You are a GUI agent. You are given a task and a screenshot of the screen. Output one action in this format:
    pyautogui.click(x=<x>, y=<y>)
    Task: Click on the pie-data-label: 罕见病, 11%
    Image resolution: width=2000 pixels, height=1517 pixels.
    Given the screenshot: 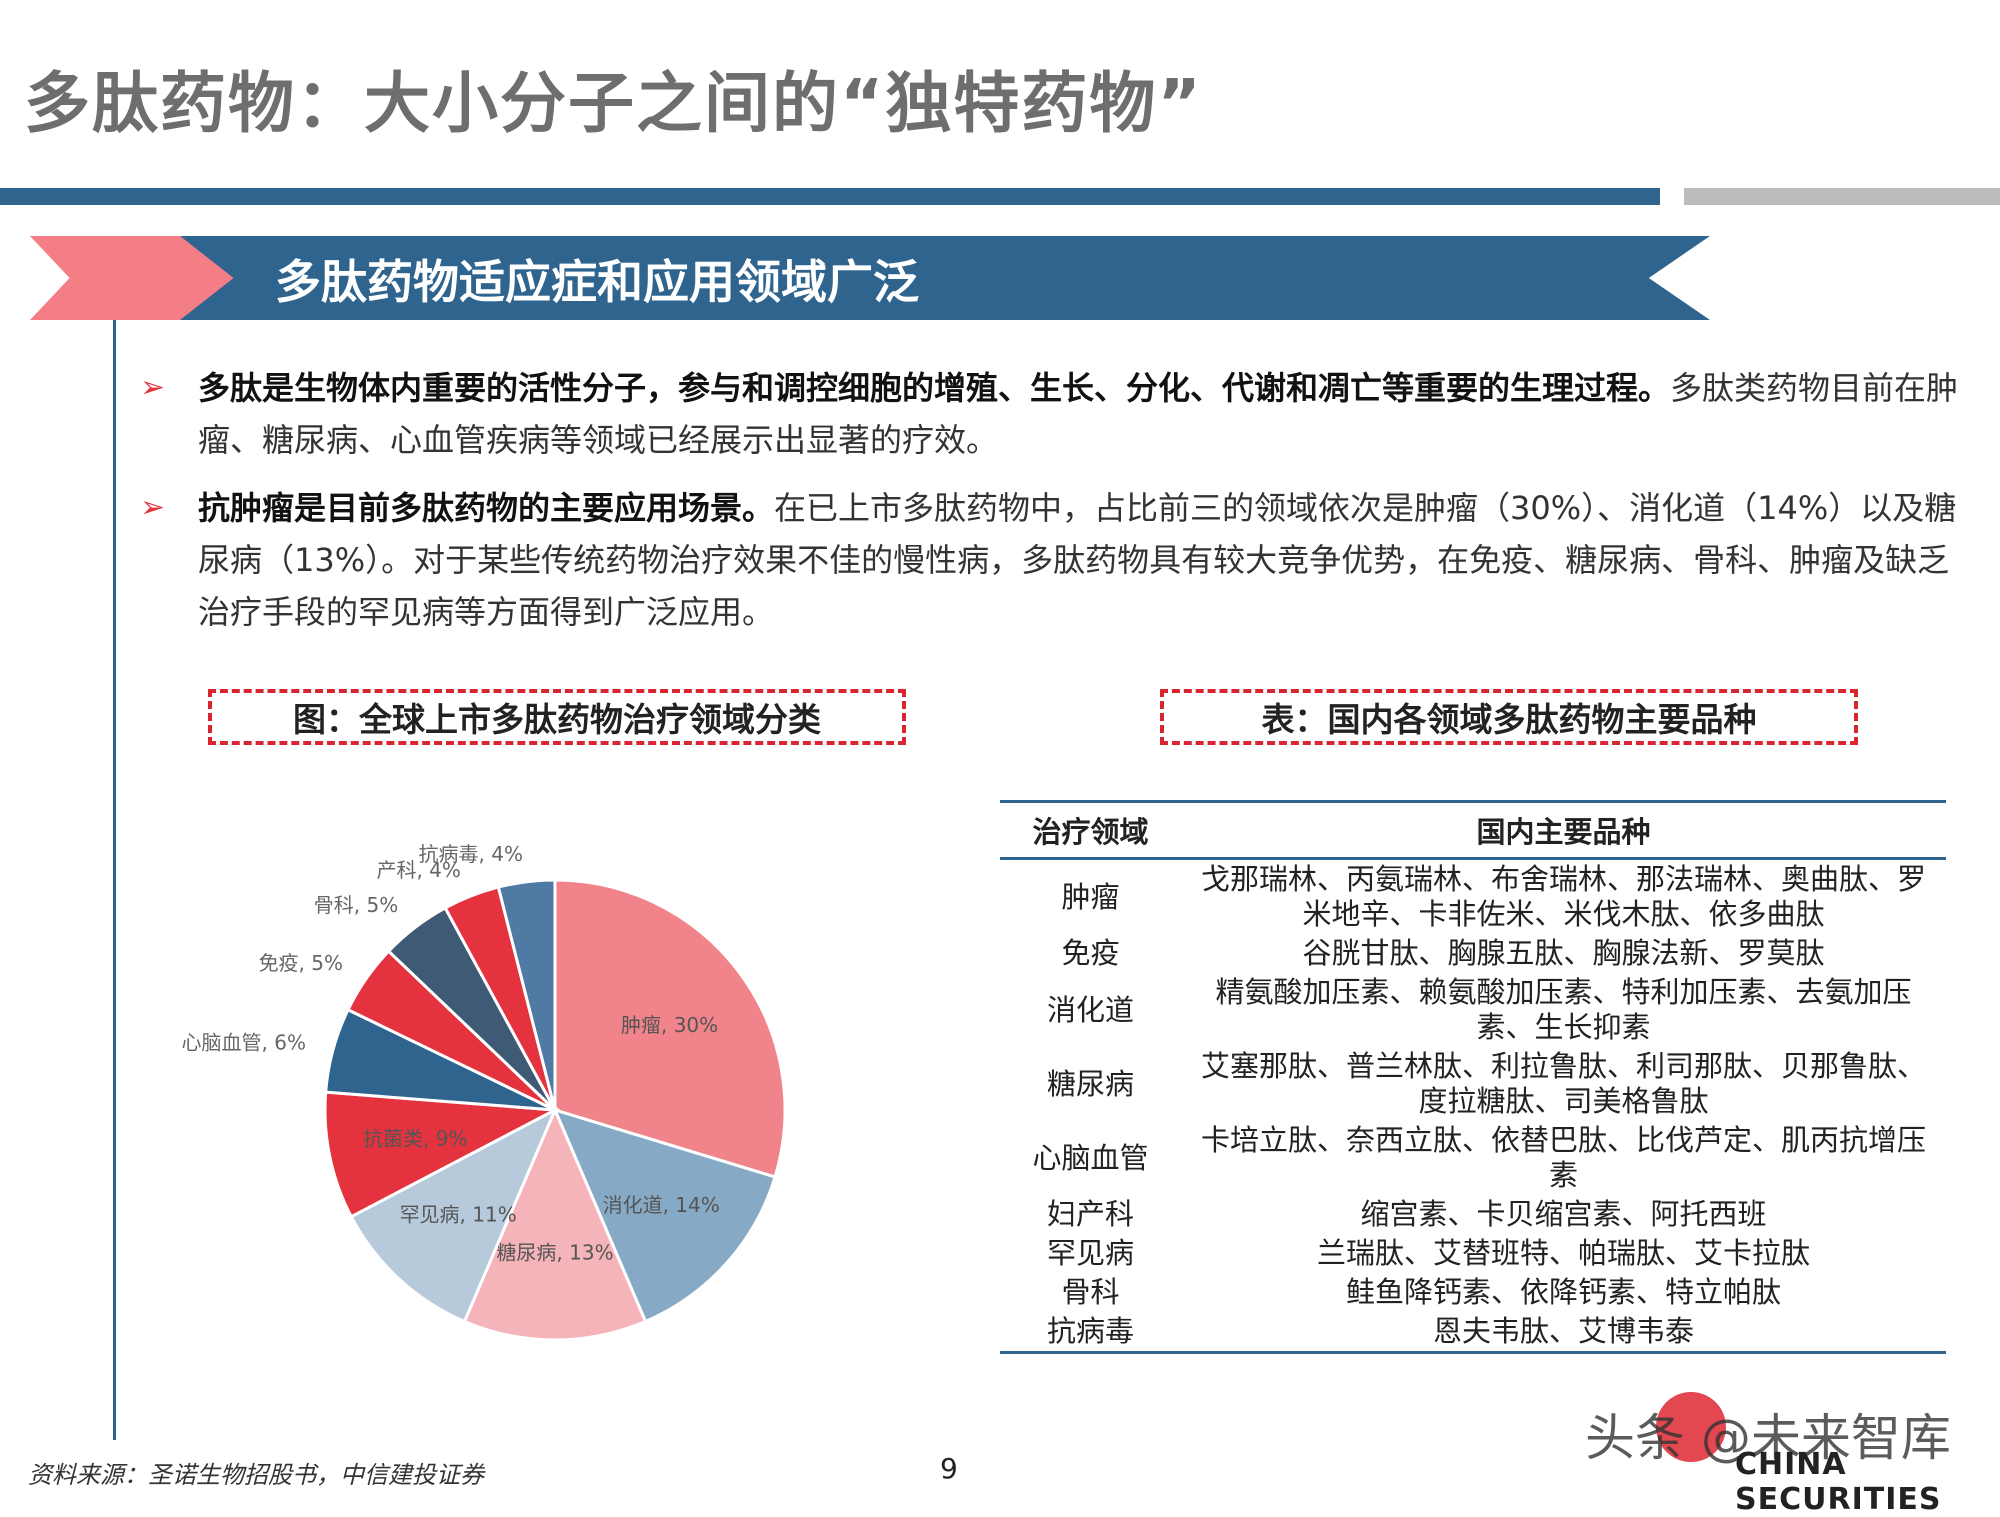 What is the action you would take?
    pyautogui.click(x=458, y=1215)
    